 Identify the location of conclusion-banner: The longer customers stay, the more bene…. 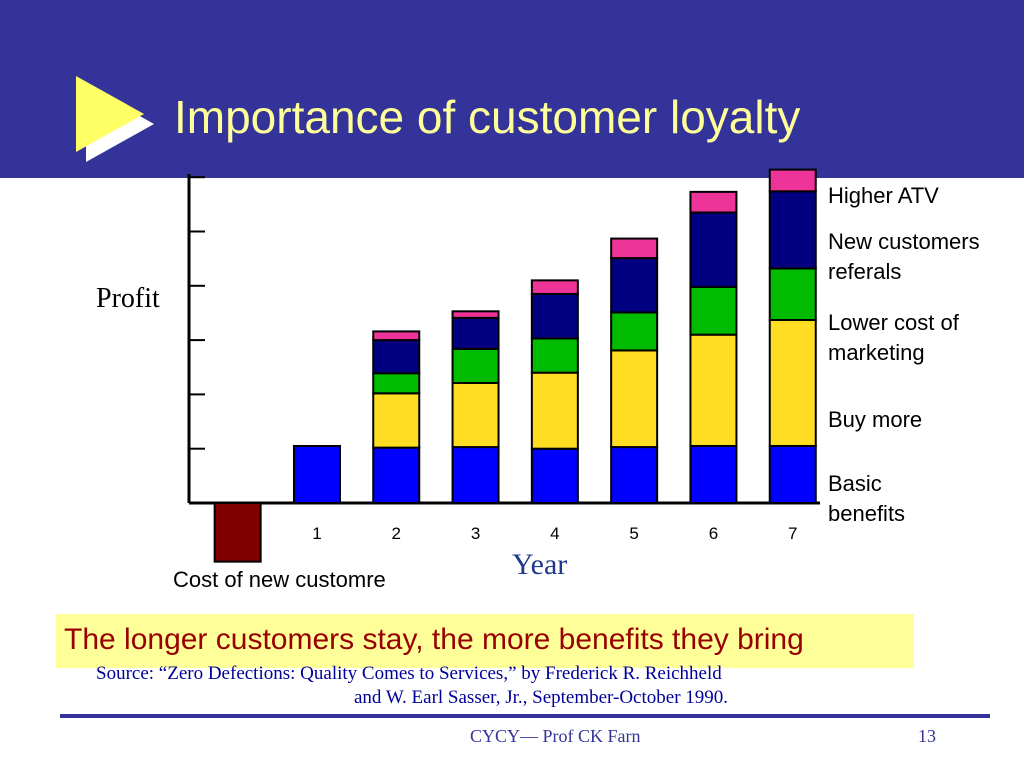
(485, 641).